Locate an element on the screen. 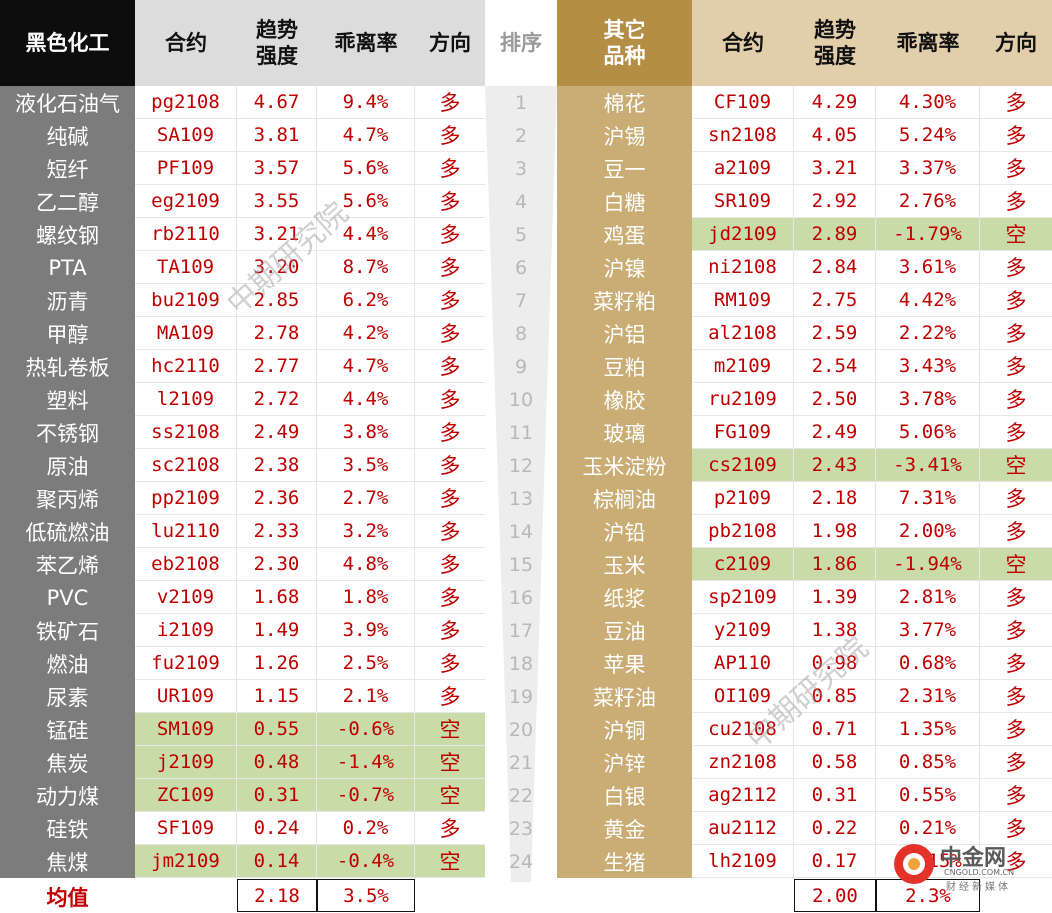  header-direction-right-text: 方向 is located at coordinates (1016, 43).